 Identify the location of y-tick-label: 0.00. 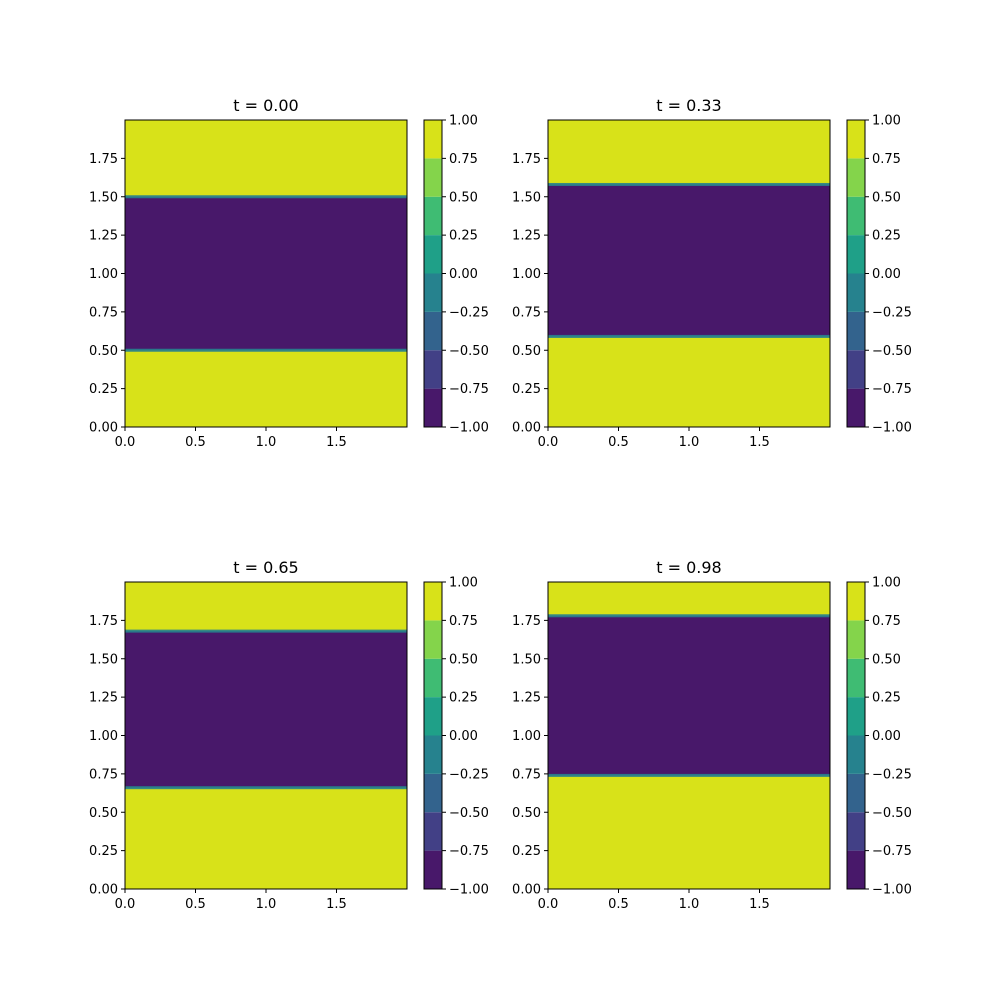
(103, 890).